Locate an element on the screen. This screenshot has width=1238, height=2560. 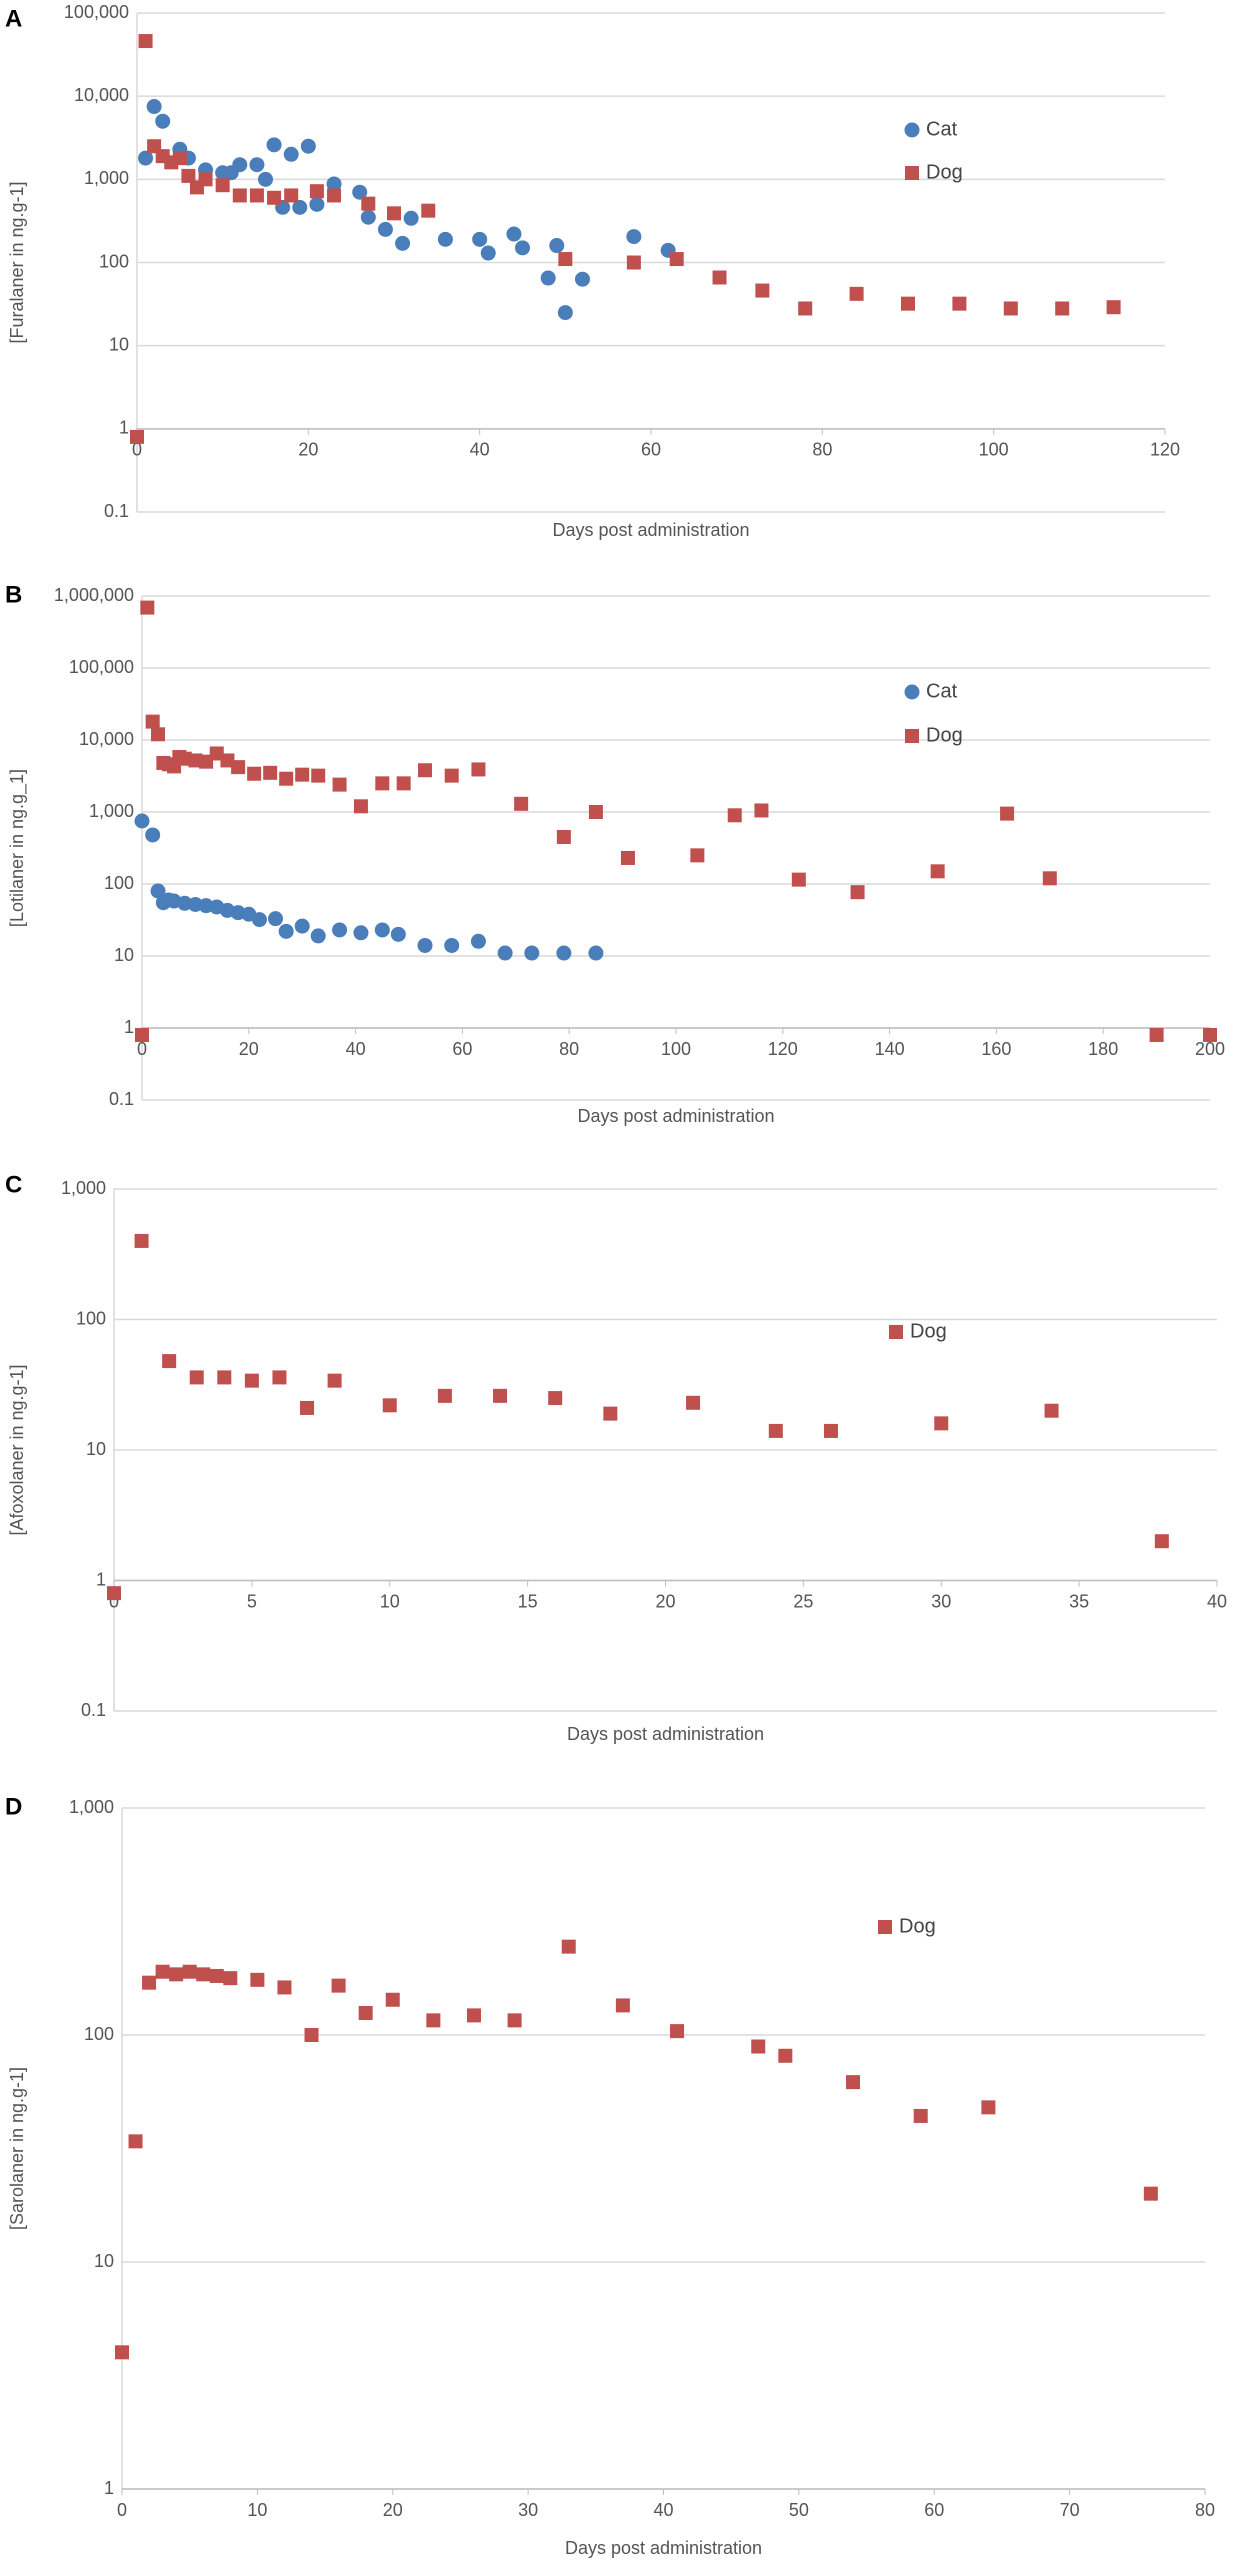
y-tick-label: 100,000 is located at coordinates (96, 12).